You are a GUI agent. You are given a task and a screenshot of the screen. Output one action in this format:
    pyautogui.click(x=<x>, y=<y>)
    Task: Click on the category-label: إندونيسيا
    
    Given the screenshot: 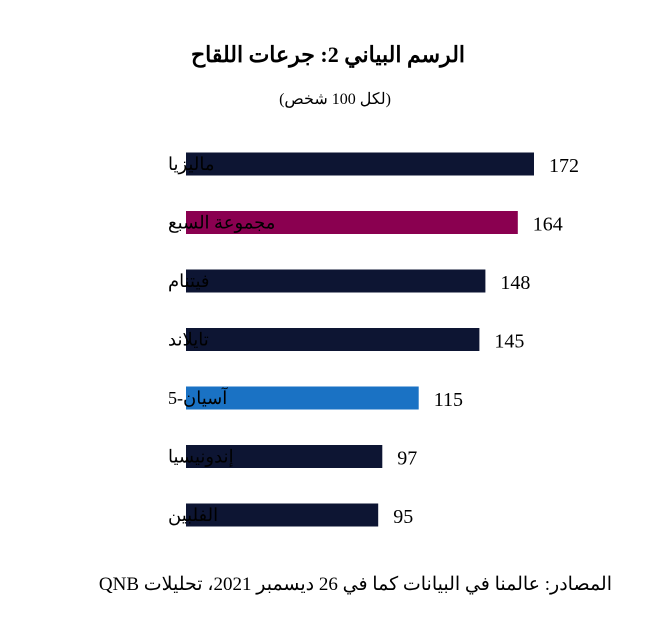 What is the action you would take?
    pyautogui.click(x=201, y=457)
    